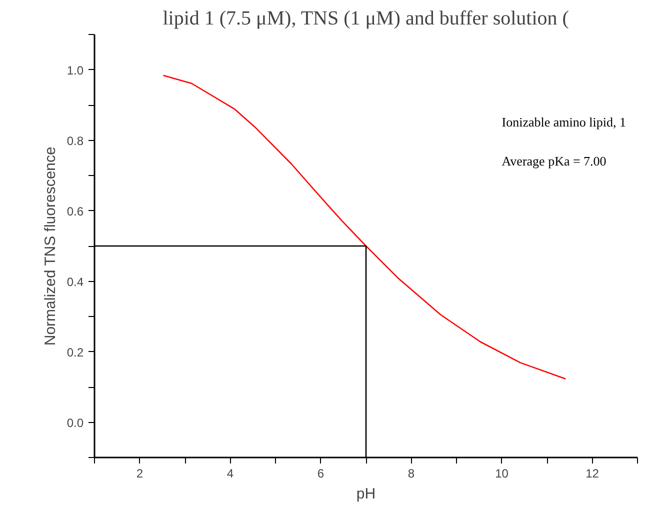 The image size is (647, 517). What do you see at coordinates (230, 473) in the screenshot?
I see `x-tick-label: 4` at bounding box center [230, 473].